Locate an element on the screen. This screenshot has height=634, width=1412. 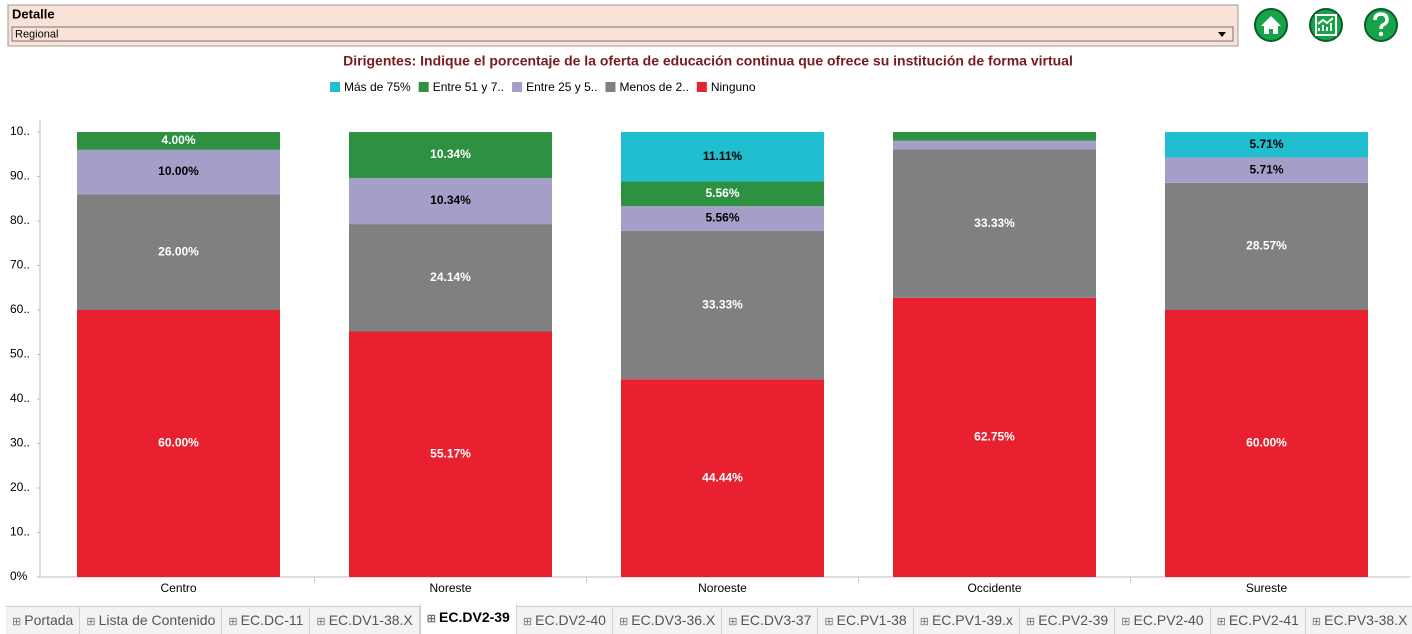
dropdown-arrow is located at coordinates (1222, 34).